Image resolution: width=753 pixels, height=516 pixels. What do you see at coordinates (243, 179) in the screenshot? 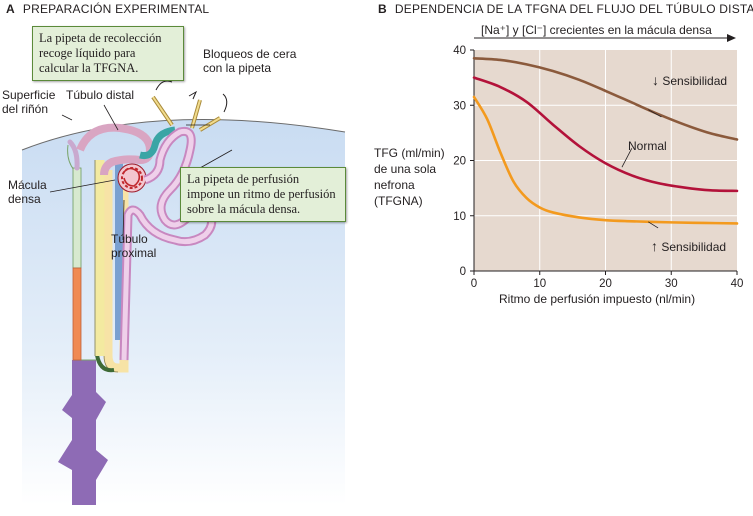
I see `perfusion-callout-line-1: La pipeta de perfusión` at bounding box center [243, 179].